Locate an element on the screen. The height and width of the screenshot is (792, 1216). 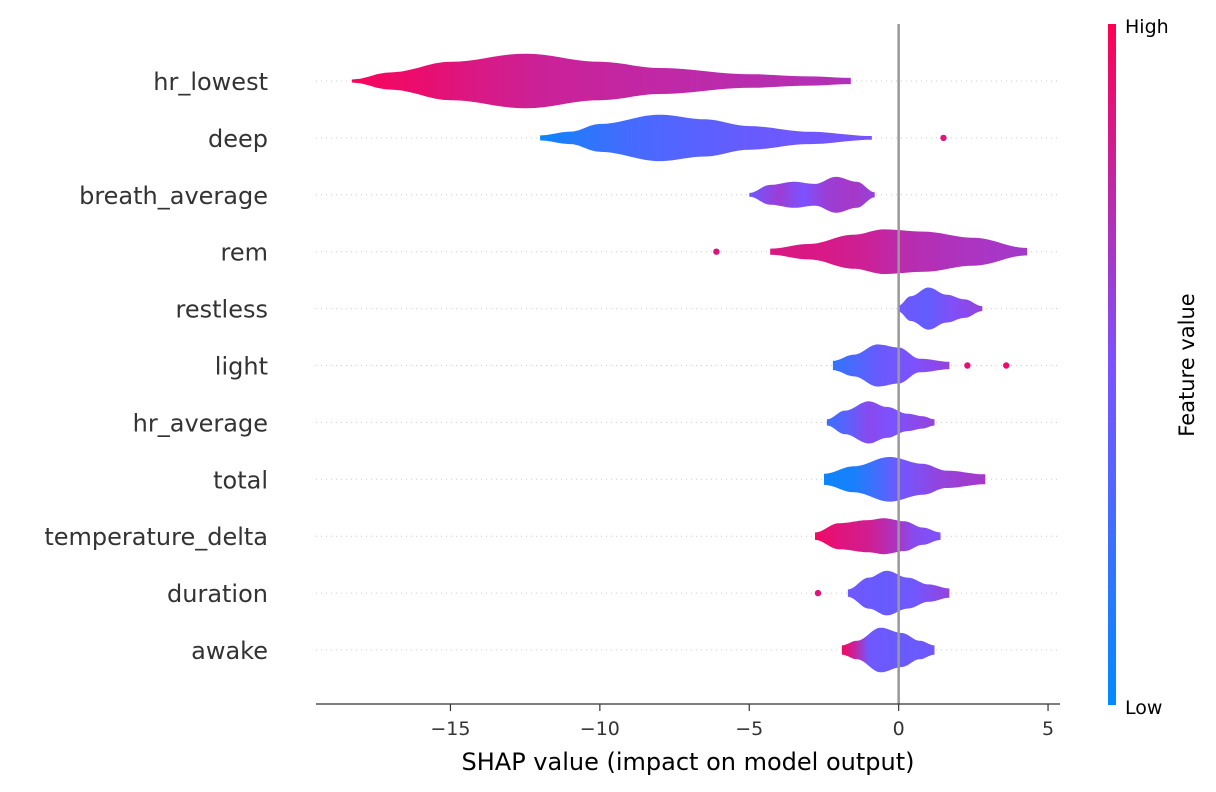
violin-hr-average is located at coordinates (880, 422).